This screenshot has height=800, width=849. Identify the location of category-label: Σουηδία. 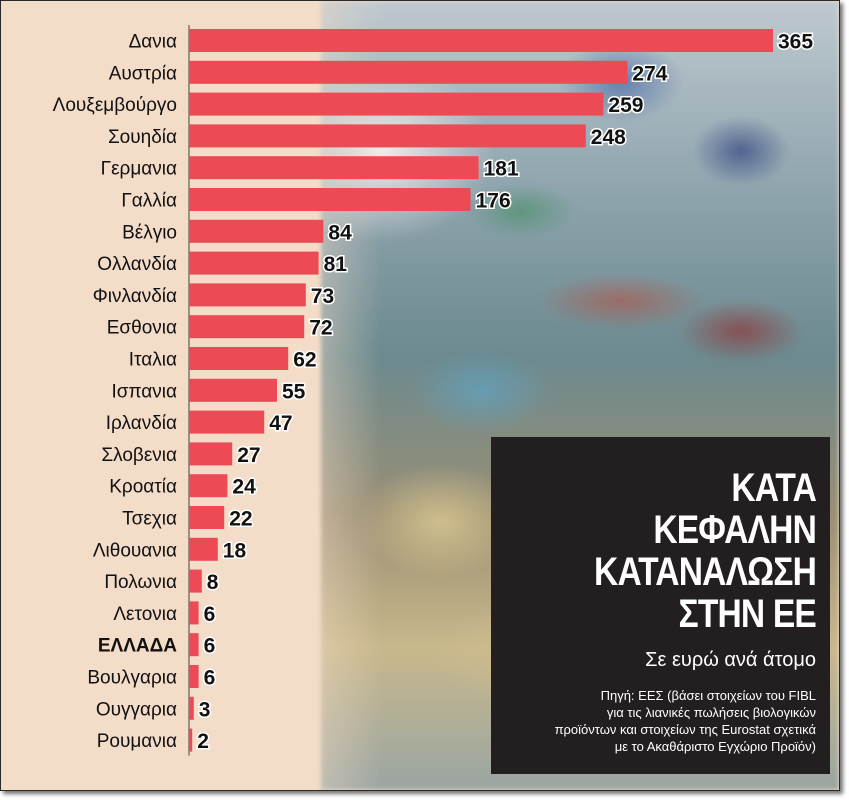
(142, 137).